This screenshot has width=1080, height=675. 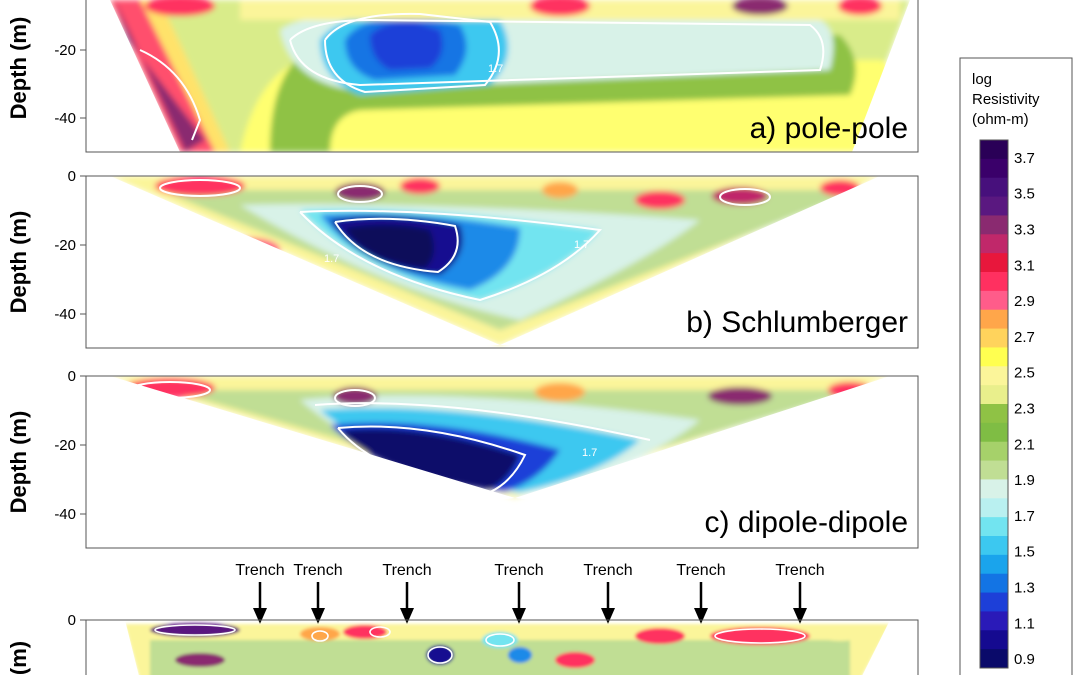 What do you see at coordinates (482, 76) in the screenshot?
I see `panel-a-contours` at bounding box center [482, 76].